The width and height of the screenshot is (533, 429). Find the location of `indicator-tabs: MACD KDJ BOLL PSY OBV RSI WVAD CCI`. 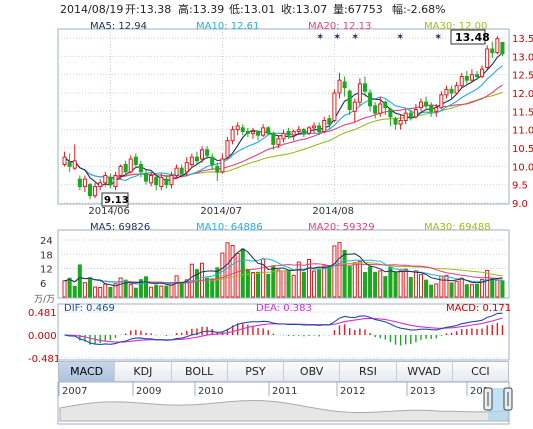

indicator-tabs: MACD KDJ BOLL PSY OBV RSI WVAD CCI is located at coordinates (283, 371).